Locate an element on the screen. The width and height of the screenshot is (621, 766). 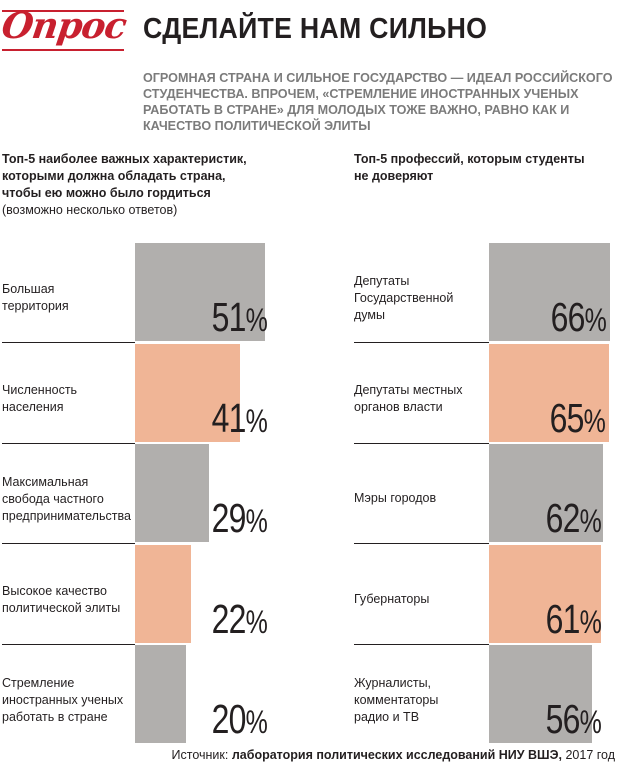
left-chart-category-label-2: Численность населения is located at coordinates (40, 398).